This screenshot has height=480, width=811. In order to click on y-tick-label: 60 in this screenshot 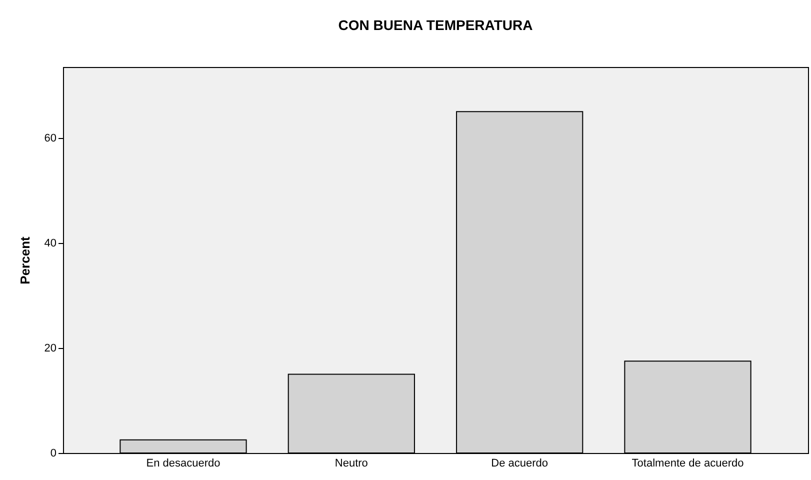, I will do `click(50, 138)`.